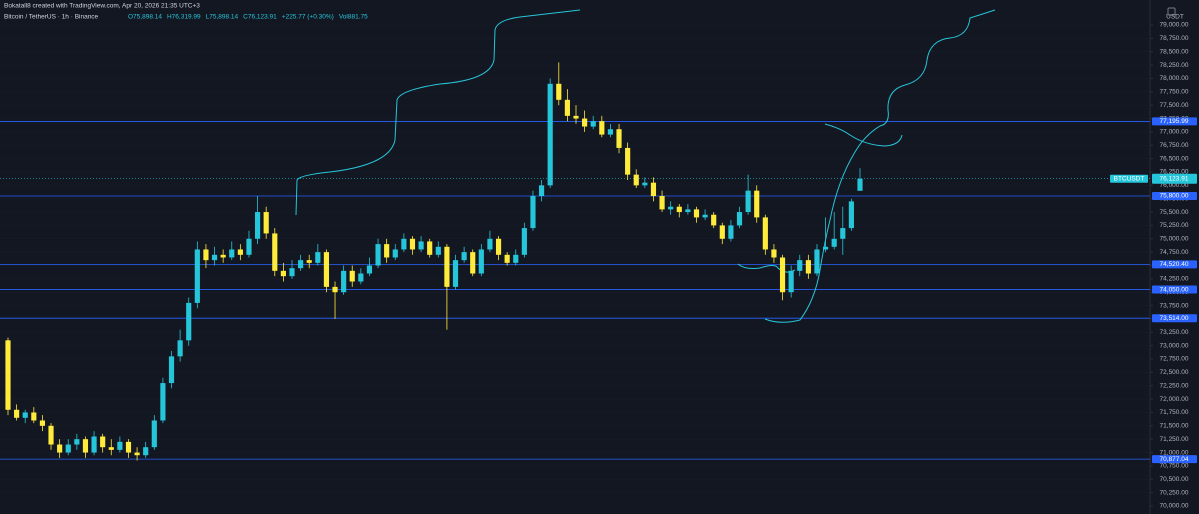 This screenshot has width=1199, height=514. What do you see at coordinates (438, 112) in the screenshot?
I see `projection-path` at bounding box center [438, 112].